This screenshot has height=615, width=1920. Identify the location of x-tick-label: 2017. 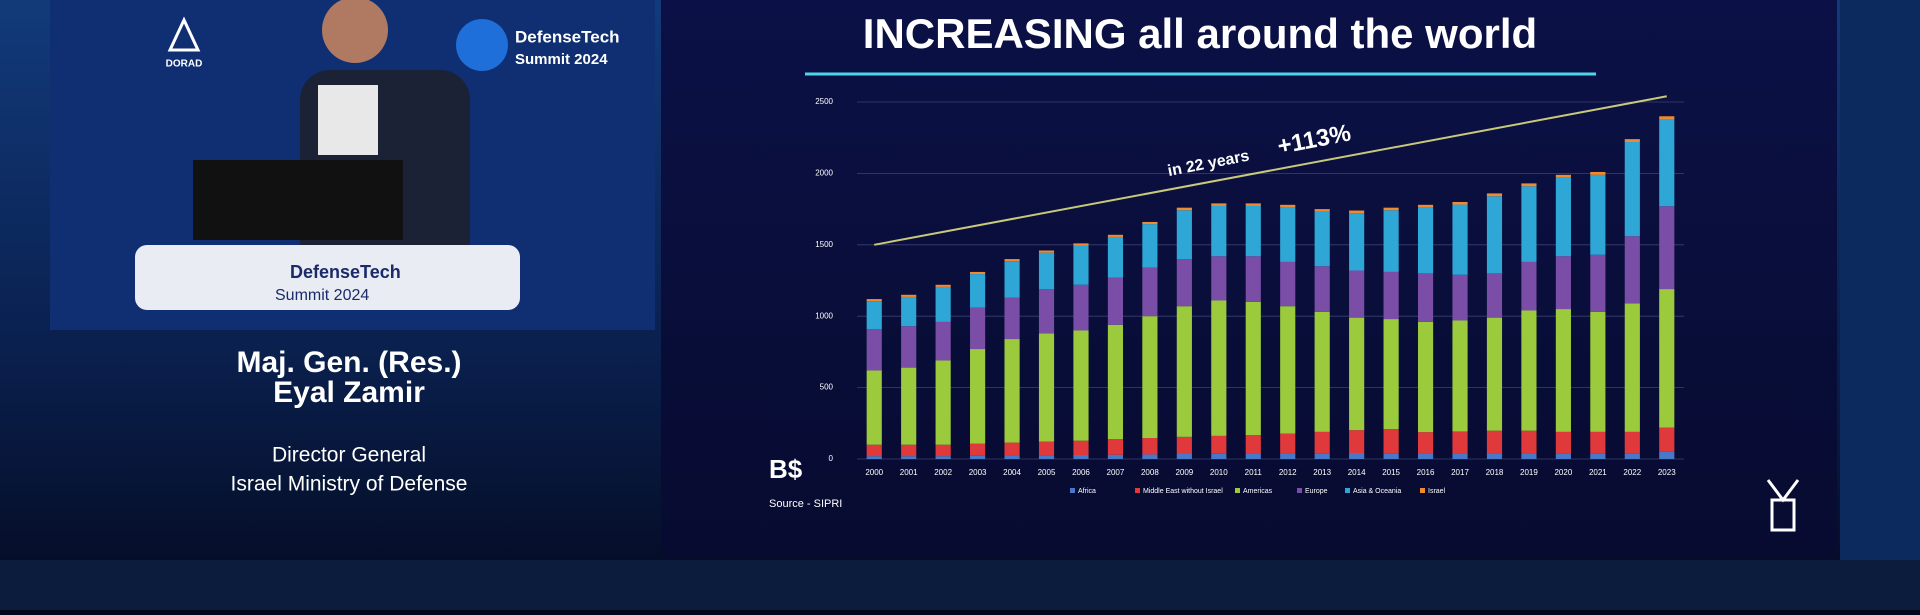
(1460, 472).